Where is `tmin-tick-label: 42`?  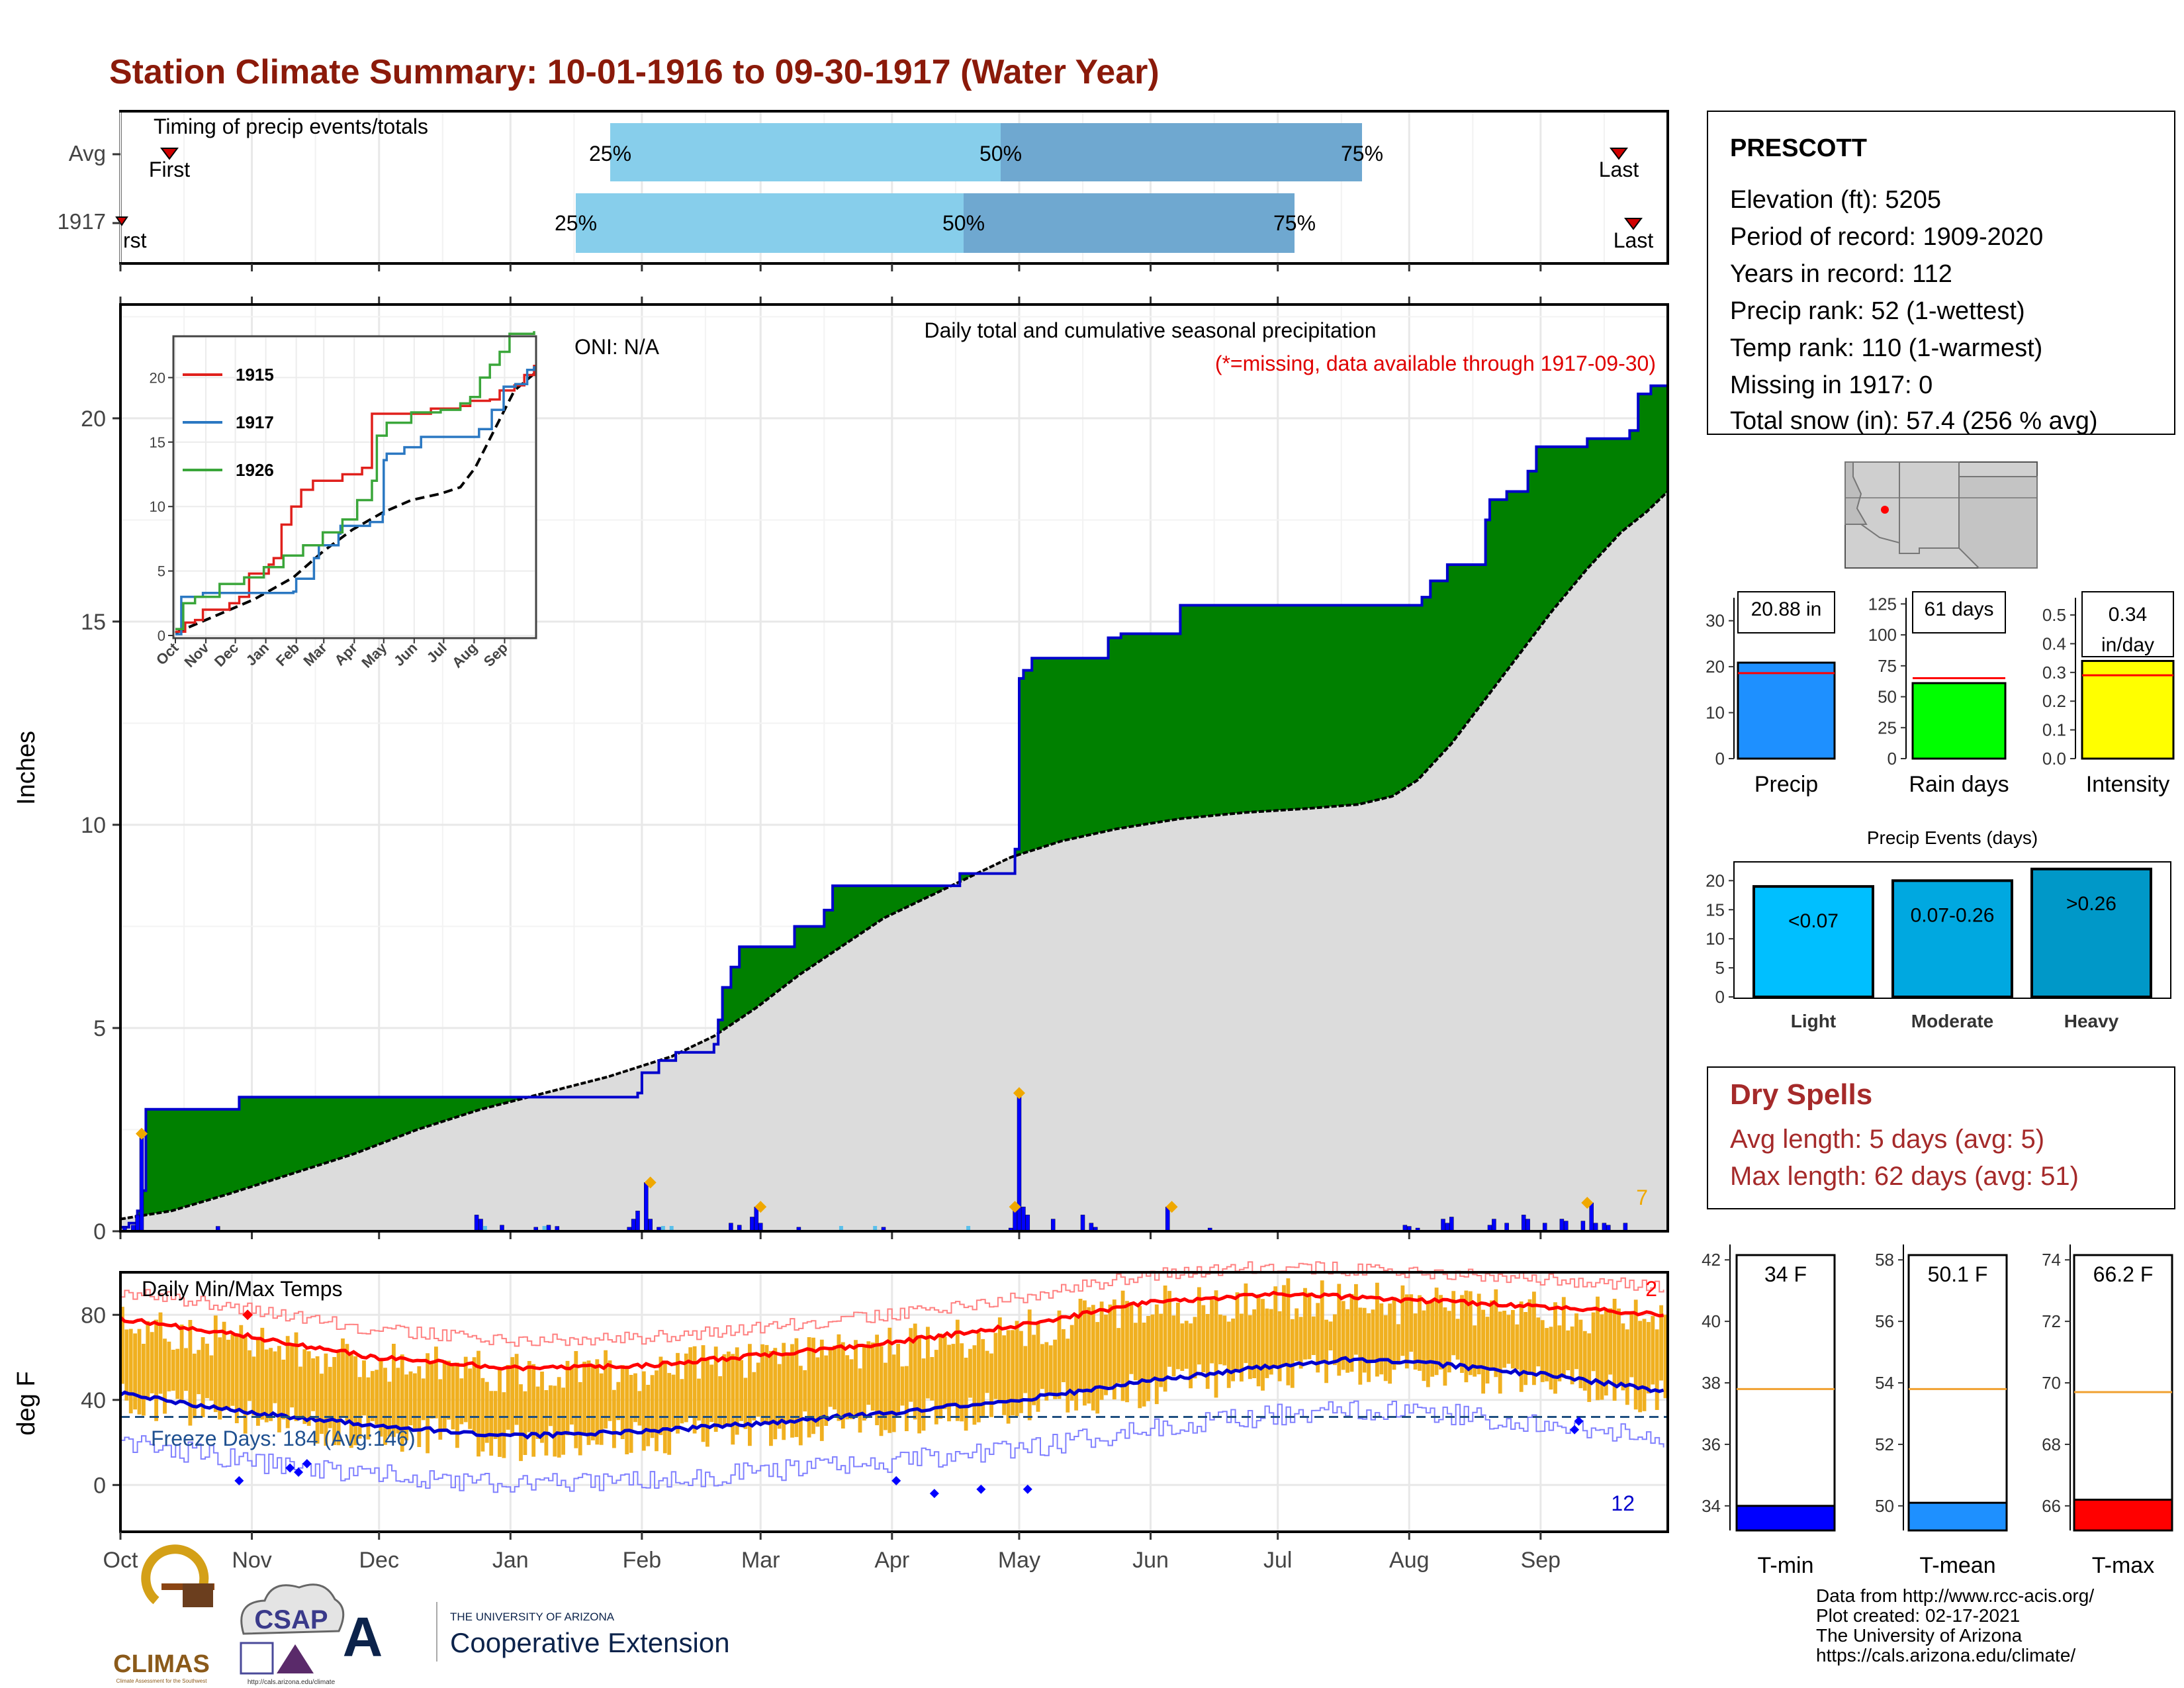 tmin-tick-label: 42 is located at coordinates (1712, 1260).